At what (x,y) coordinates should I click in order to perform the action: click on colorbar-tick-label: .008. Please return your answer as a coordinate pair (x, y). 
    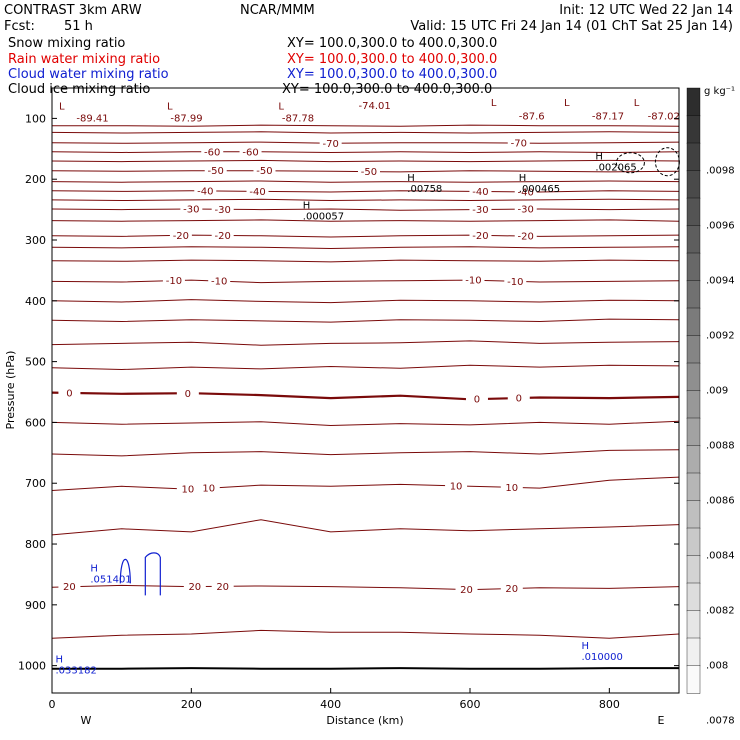
    Looking at the image, I should click on (717, 666).